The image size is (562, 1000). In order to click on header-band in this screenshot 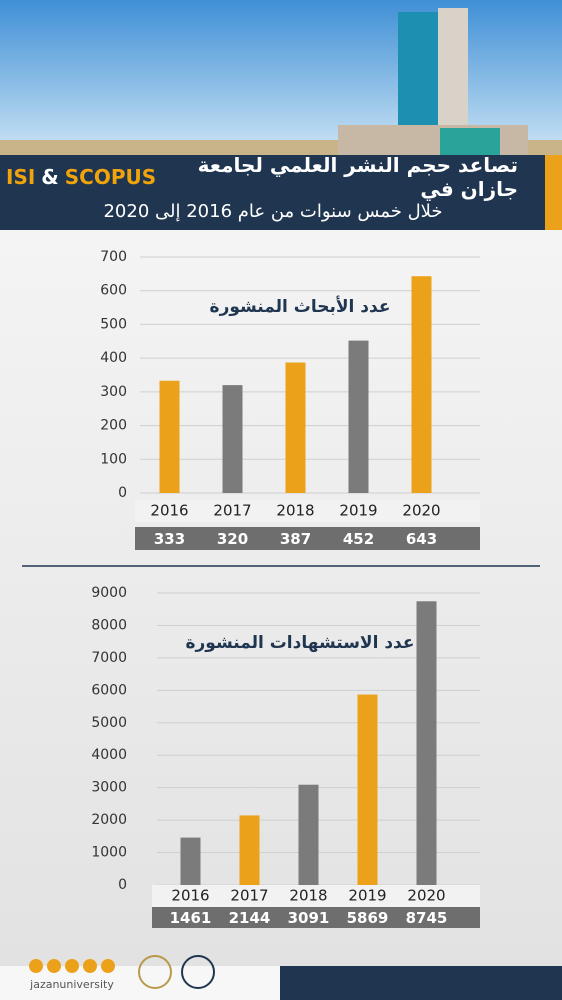, I will do `click(281, 192)`.